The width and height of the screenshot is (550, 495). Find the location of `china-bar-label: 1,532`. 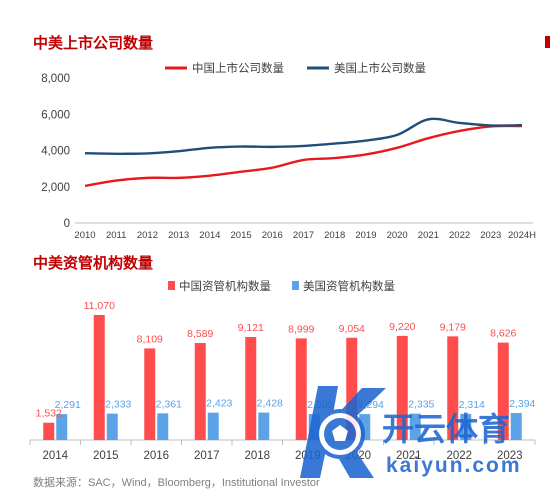

china-bar-label: 1,532 is located at coordinates (49, 414).